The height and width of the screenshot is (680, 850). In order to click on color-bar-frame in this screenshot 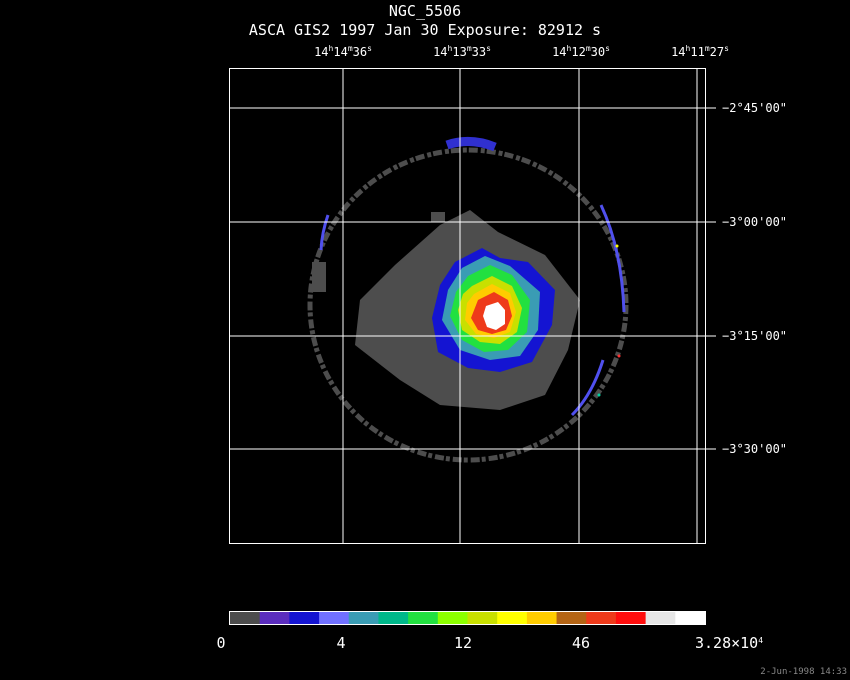, I will do `click(467, 618)`.